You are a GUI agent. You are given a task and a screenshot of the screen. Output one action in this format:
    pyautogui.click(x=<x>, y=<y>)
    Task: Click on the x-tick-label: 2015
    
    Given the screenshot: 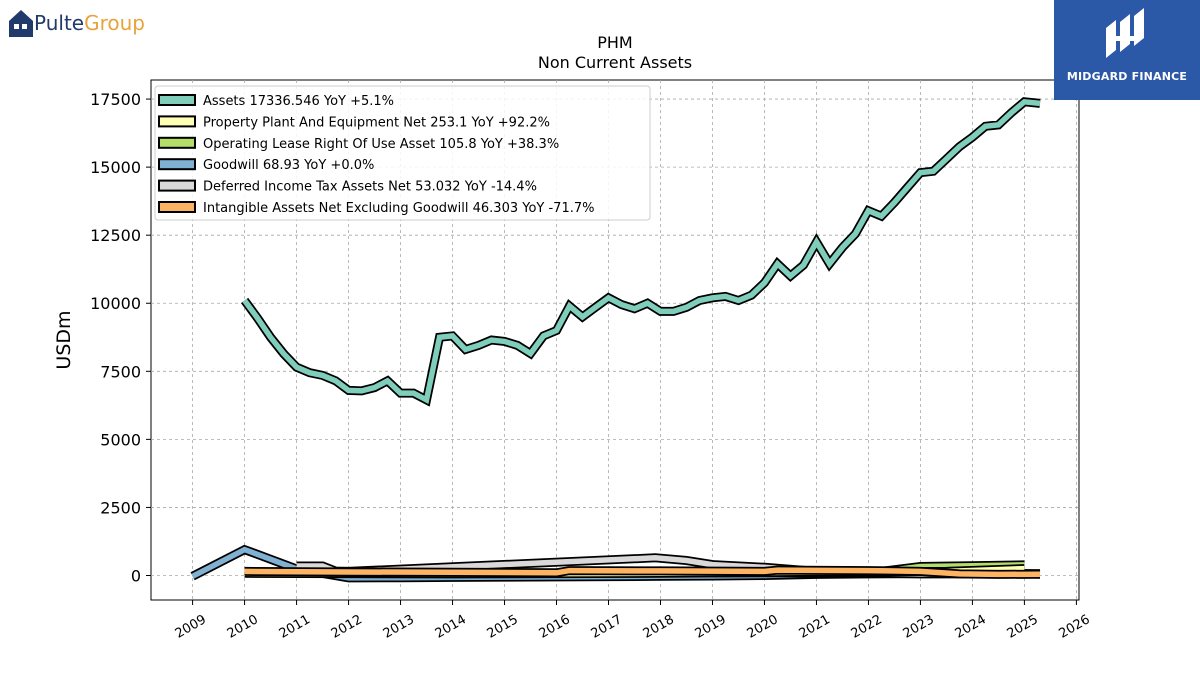 What is the action you would take?
    pyautogui.click(x=503, y=627)
    